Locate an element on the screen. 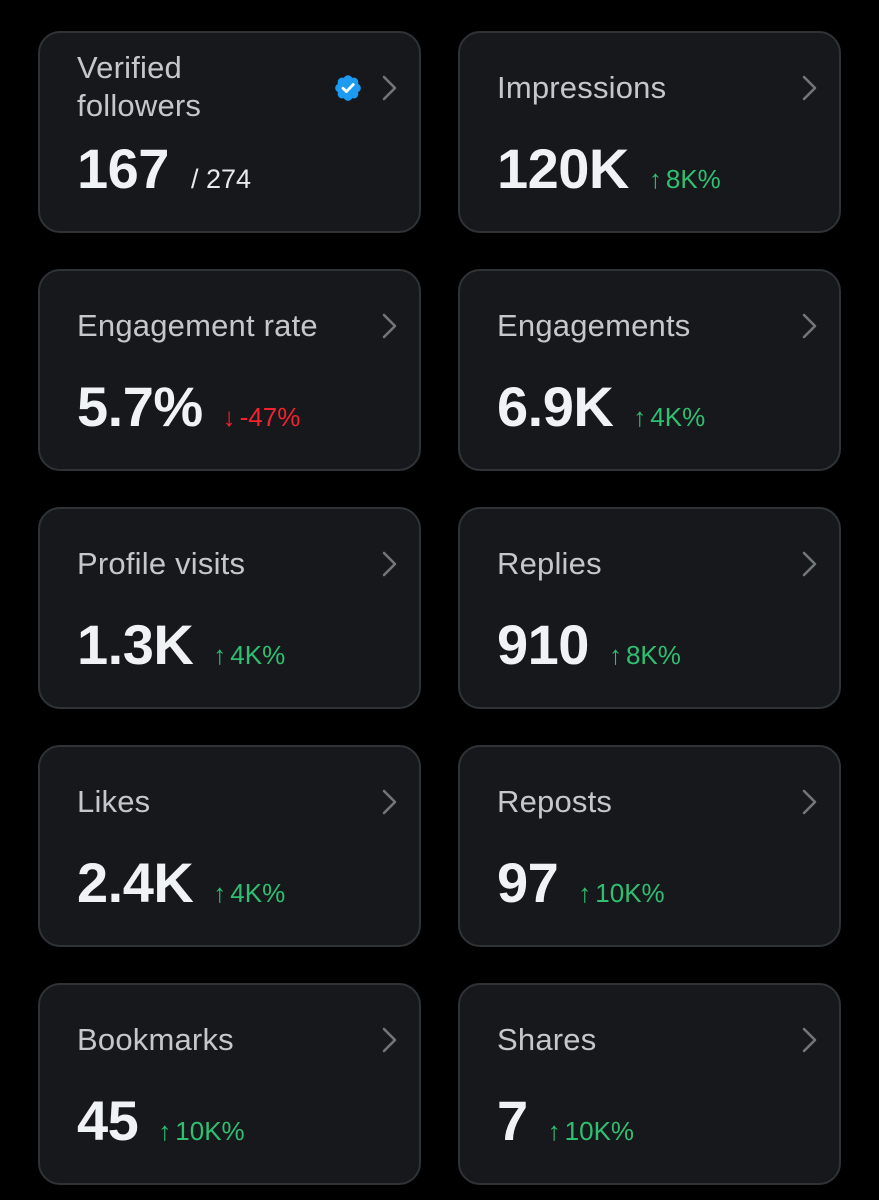 The width and height of the screenshot is (879, 1200). metric-value-row: 167 / 274 is located at coordinates (164, 169).